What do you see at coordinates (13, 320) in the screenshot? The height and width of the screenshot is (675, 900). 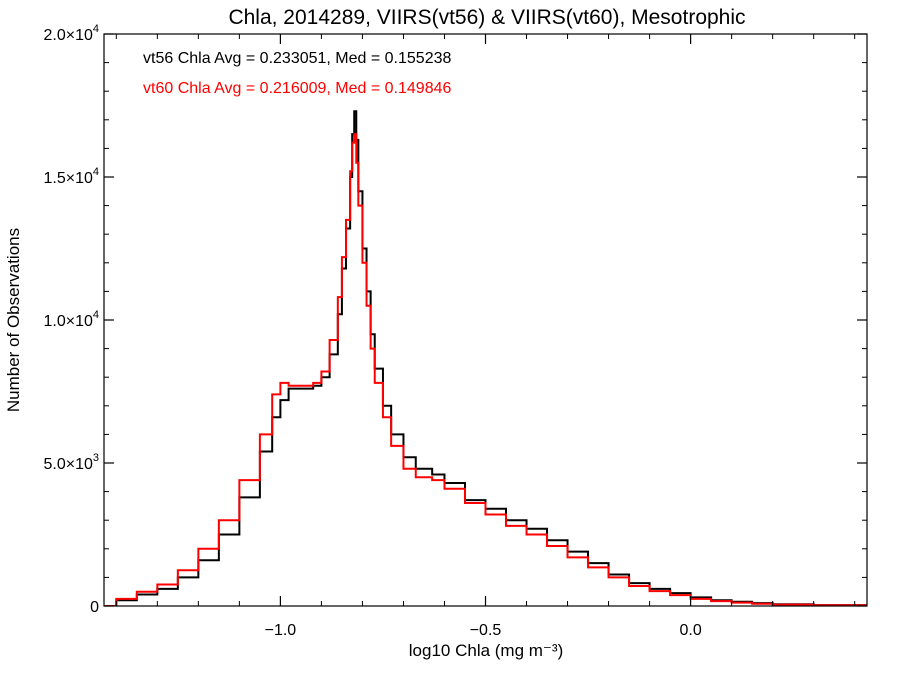 I see `y-axis-label: Number of Observations` at bounding box center [13, 320].